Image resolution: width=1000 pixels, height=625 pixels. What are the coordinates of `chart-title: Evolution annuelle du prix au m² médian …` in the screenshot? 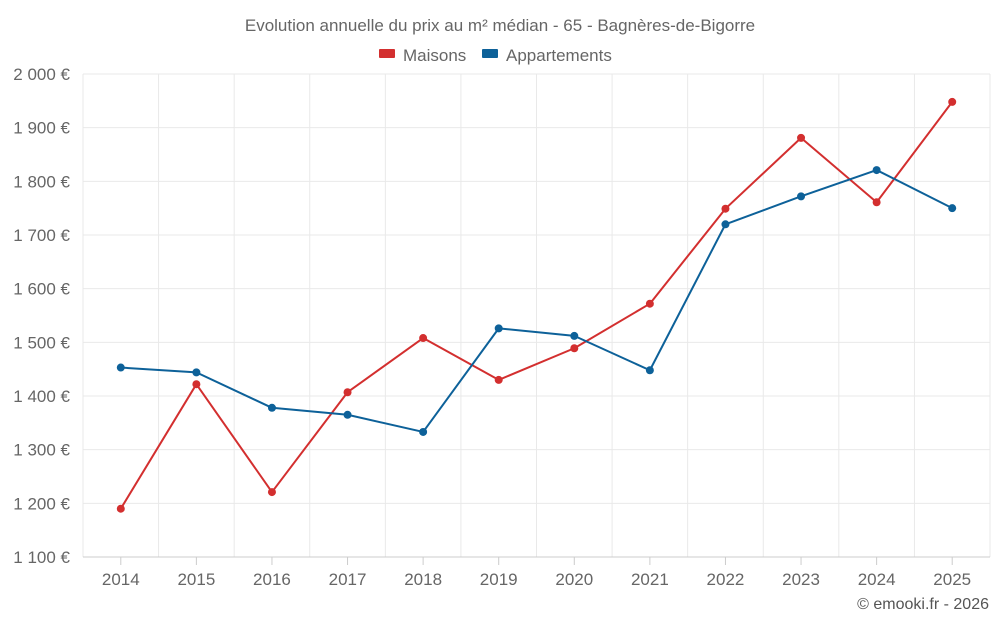 It's located at (500, 25).